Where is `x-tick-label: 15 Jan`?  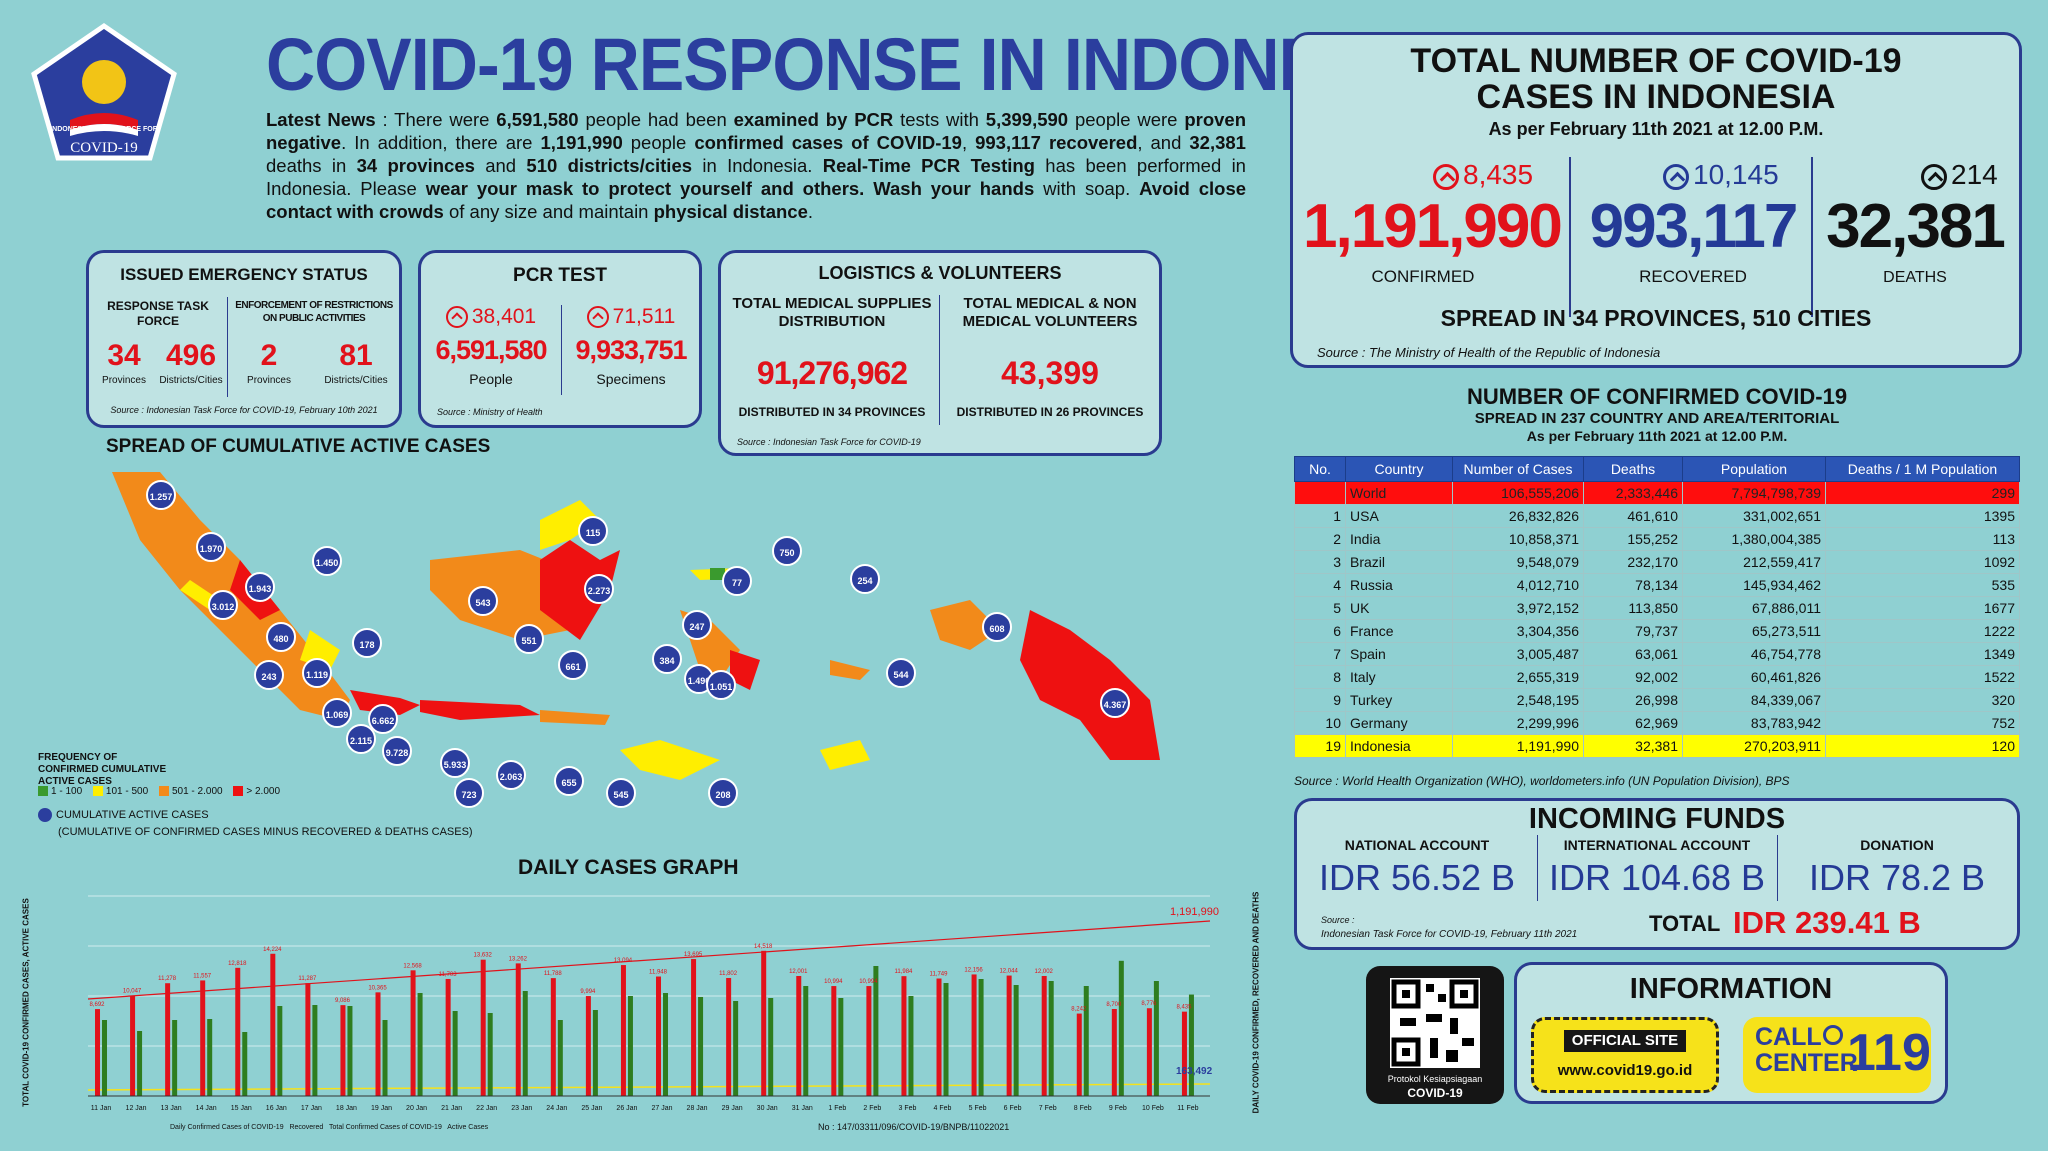 x-tick-label: 15 Jan is located at coordinates (241, 1108).